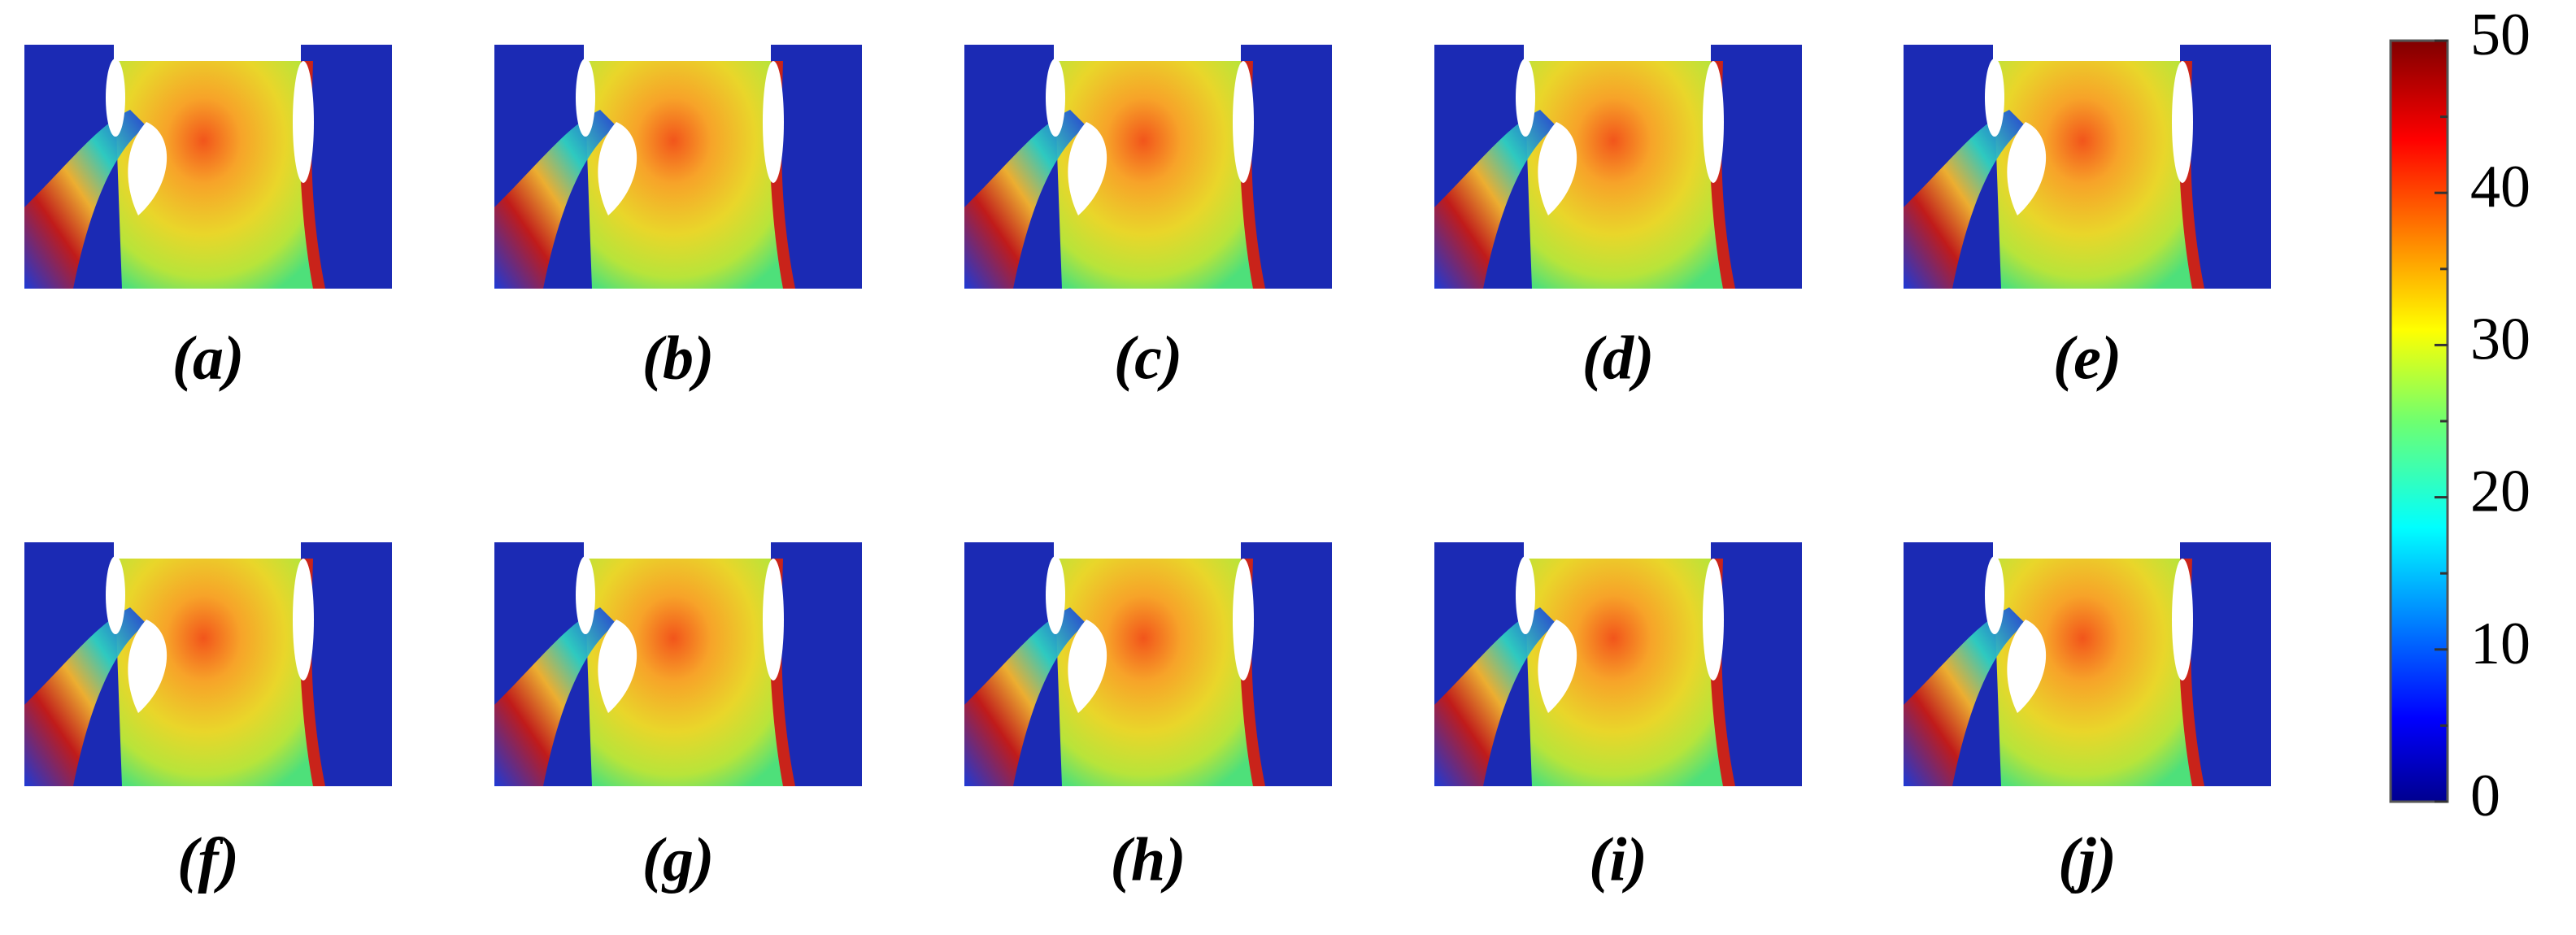  What do you see at coordinates (2088, 859) in the screenshot?
I see `panel-label: (j)` at bounding box center [2088, 859].